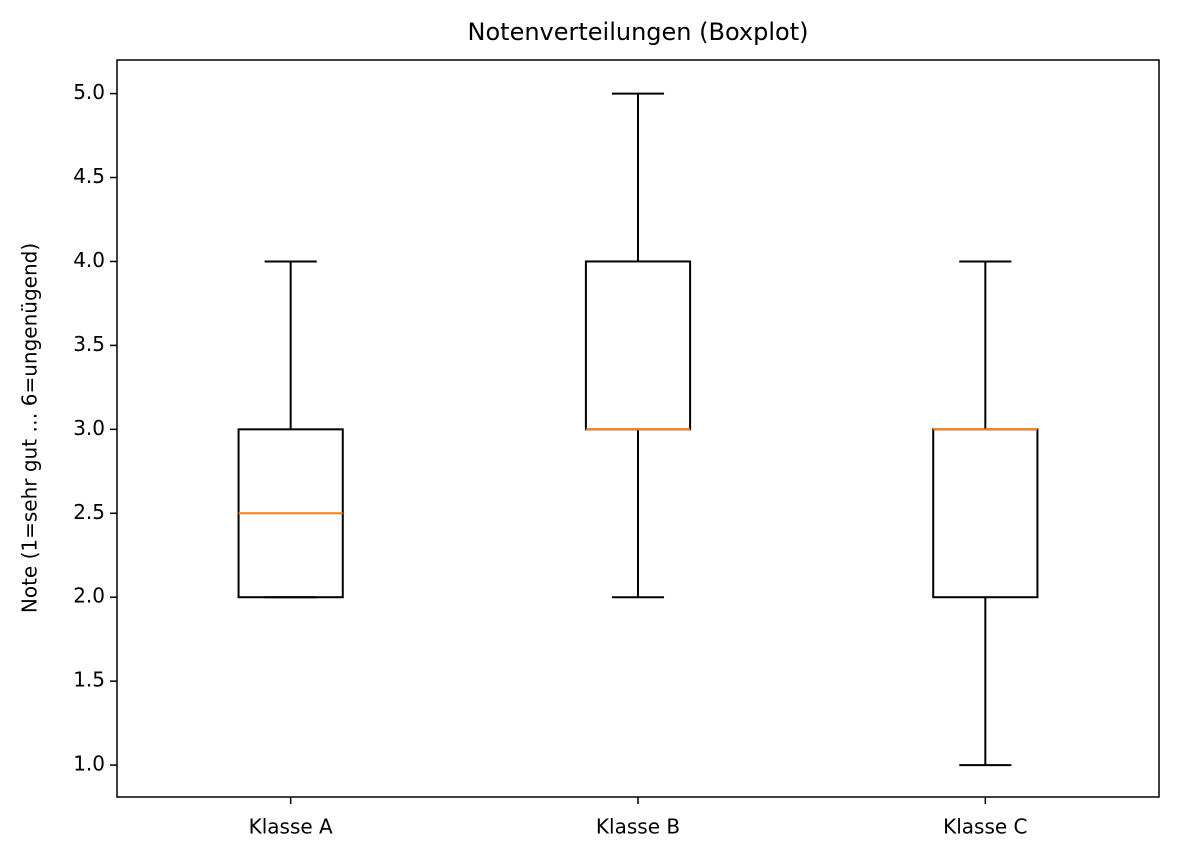 The image size is (1177, 862). What do you see at coordinates (89, 260) in the screenshot?
I see `y-tick-label: 4.0` at bounding box center [89, 260].